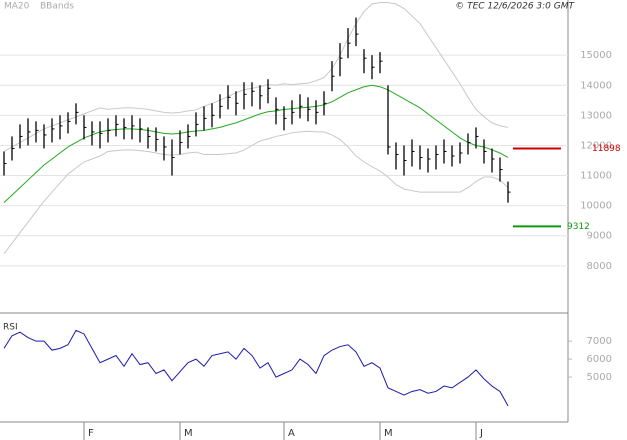 This screenshot has width=627, height=440. I want to click on y-tick-label: 10000, so click(596, 206).